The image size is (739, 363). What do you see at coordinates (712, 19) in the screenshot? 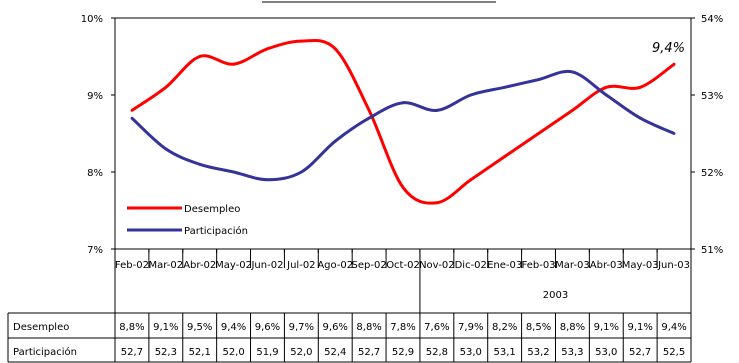
I see `right-tick-label: 54%` at bounding box center [712, 19].